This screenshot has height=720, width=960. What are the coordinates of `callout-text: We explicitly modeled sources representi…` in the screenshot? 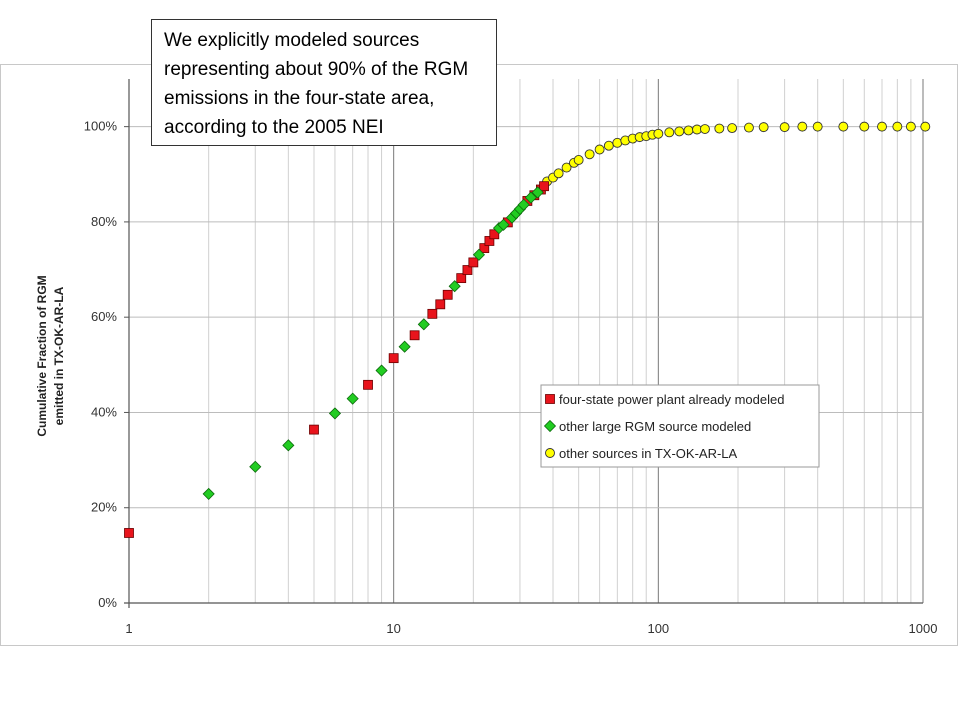 It's located at (316, 84).